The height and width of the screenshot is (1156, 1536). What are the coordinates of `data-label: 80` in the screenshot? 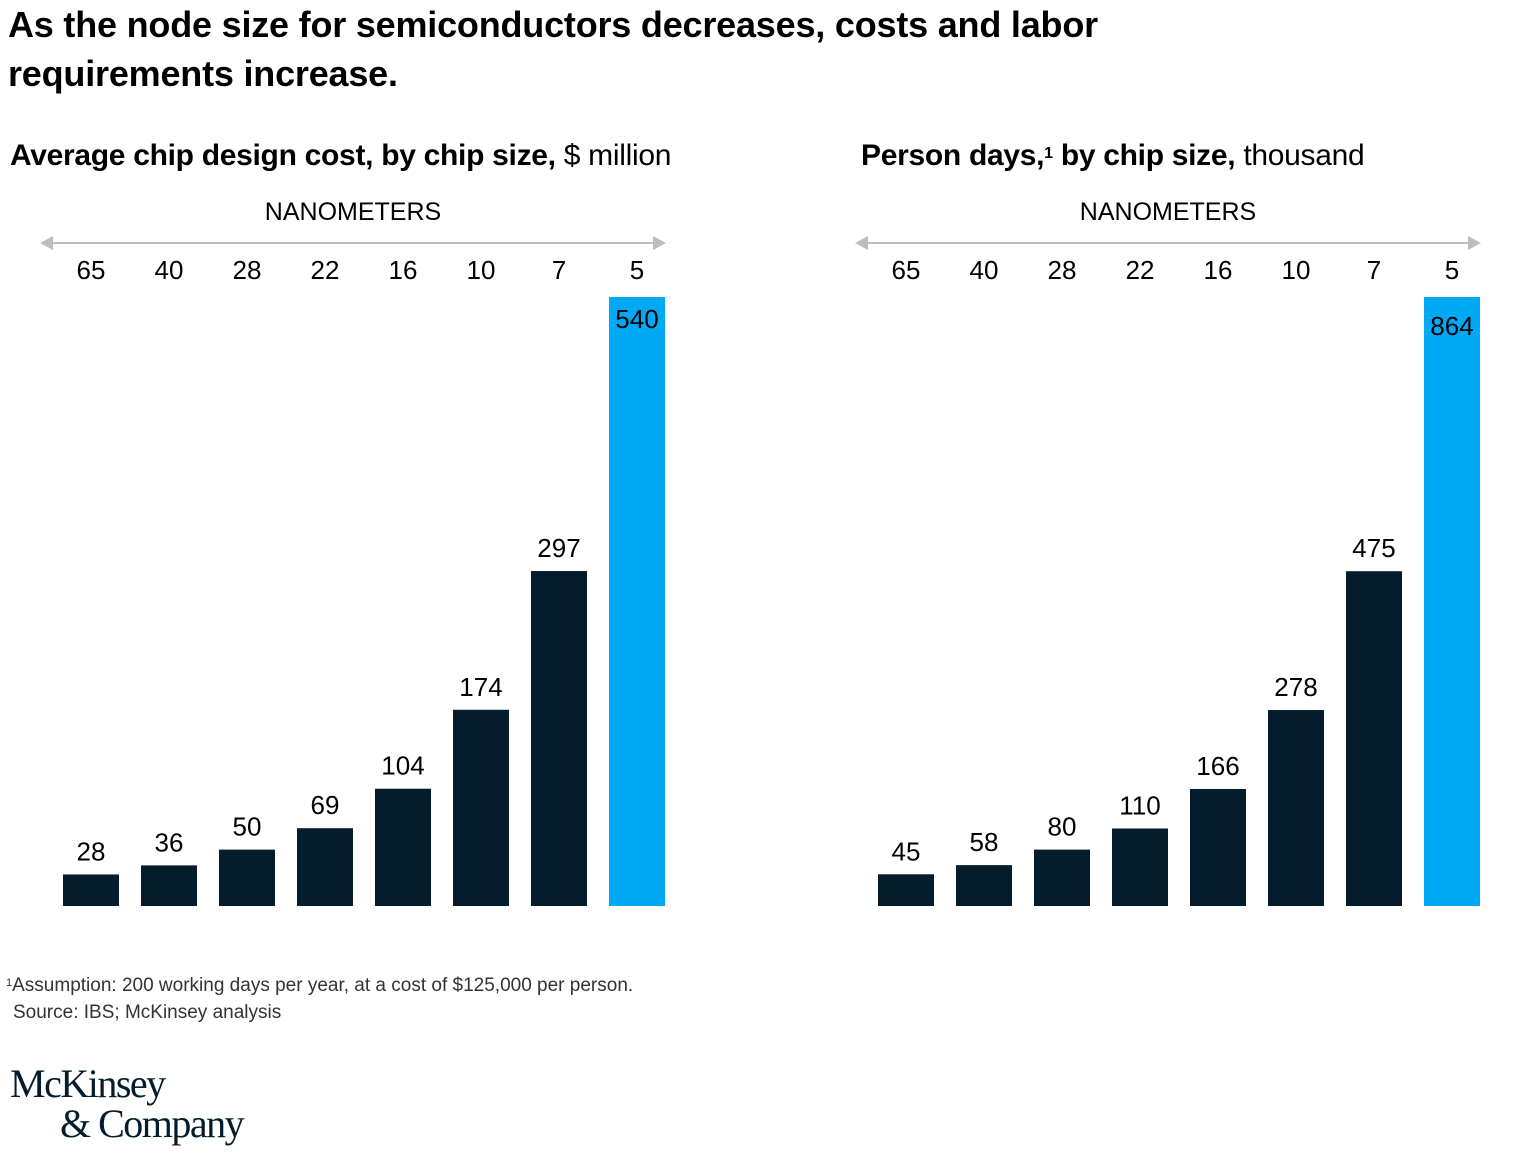 It's located at (1062, 827).